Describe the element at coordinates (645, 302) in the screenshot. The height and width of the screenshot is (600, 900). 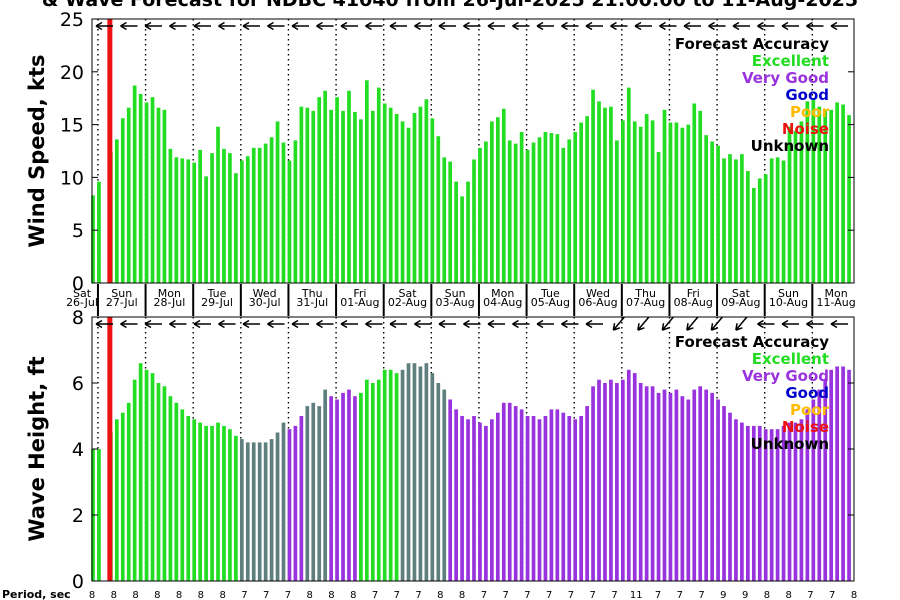
I see `day-date: 07-Aug` at that location.